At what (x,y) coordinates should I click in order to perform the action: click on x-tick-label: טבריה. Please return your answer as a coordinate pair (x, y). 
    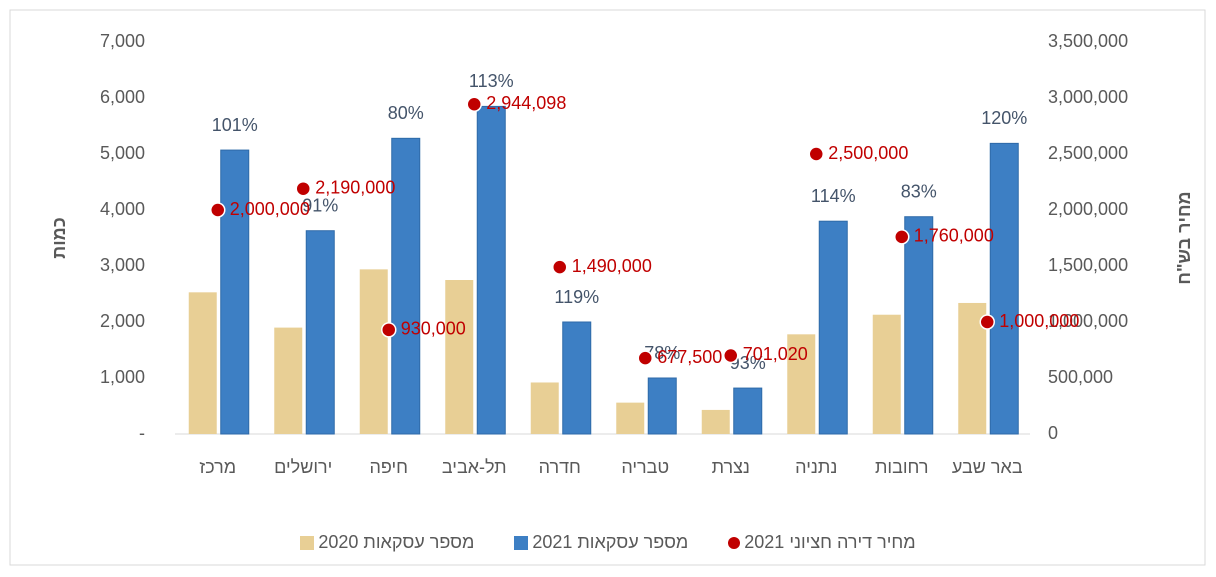
    Looking at the image, I should click on (645, 467).